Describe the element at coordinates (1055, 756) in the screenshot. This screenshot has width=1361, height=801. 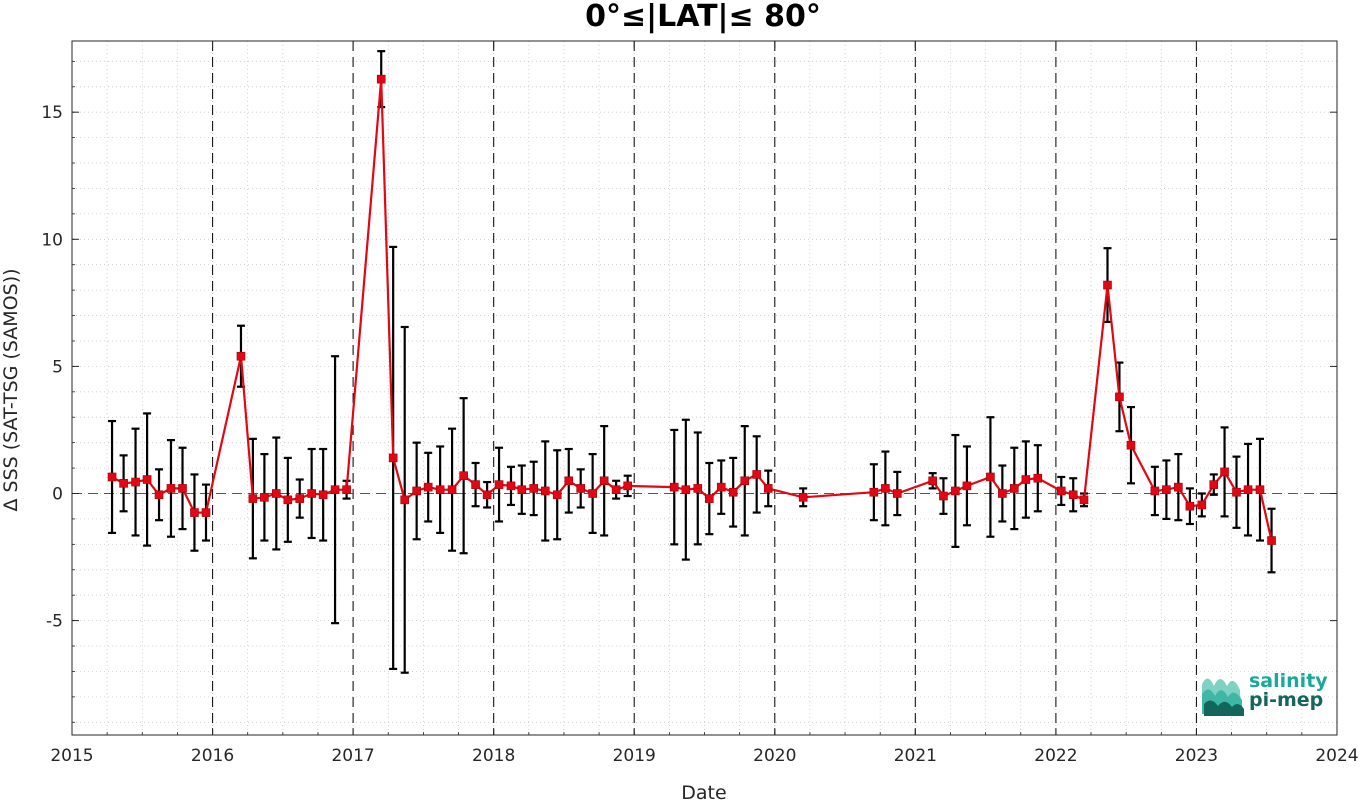
I see `x-tick-label: 2022` at that location.